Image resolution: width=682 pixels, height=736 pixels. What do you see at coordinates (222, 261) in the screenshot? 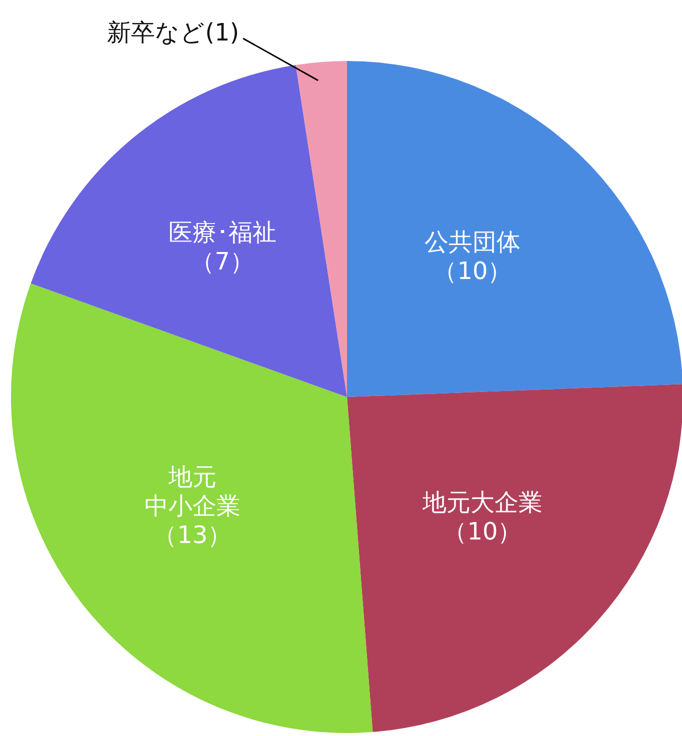
I see `data-label: （7）` at bounding box center [222, 261].